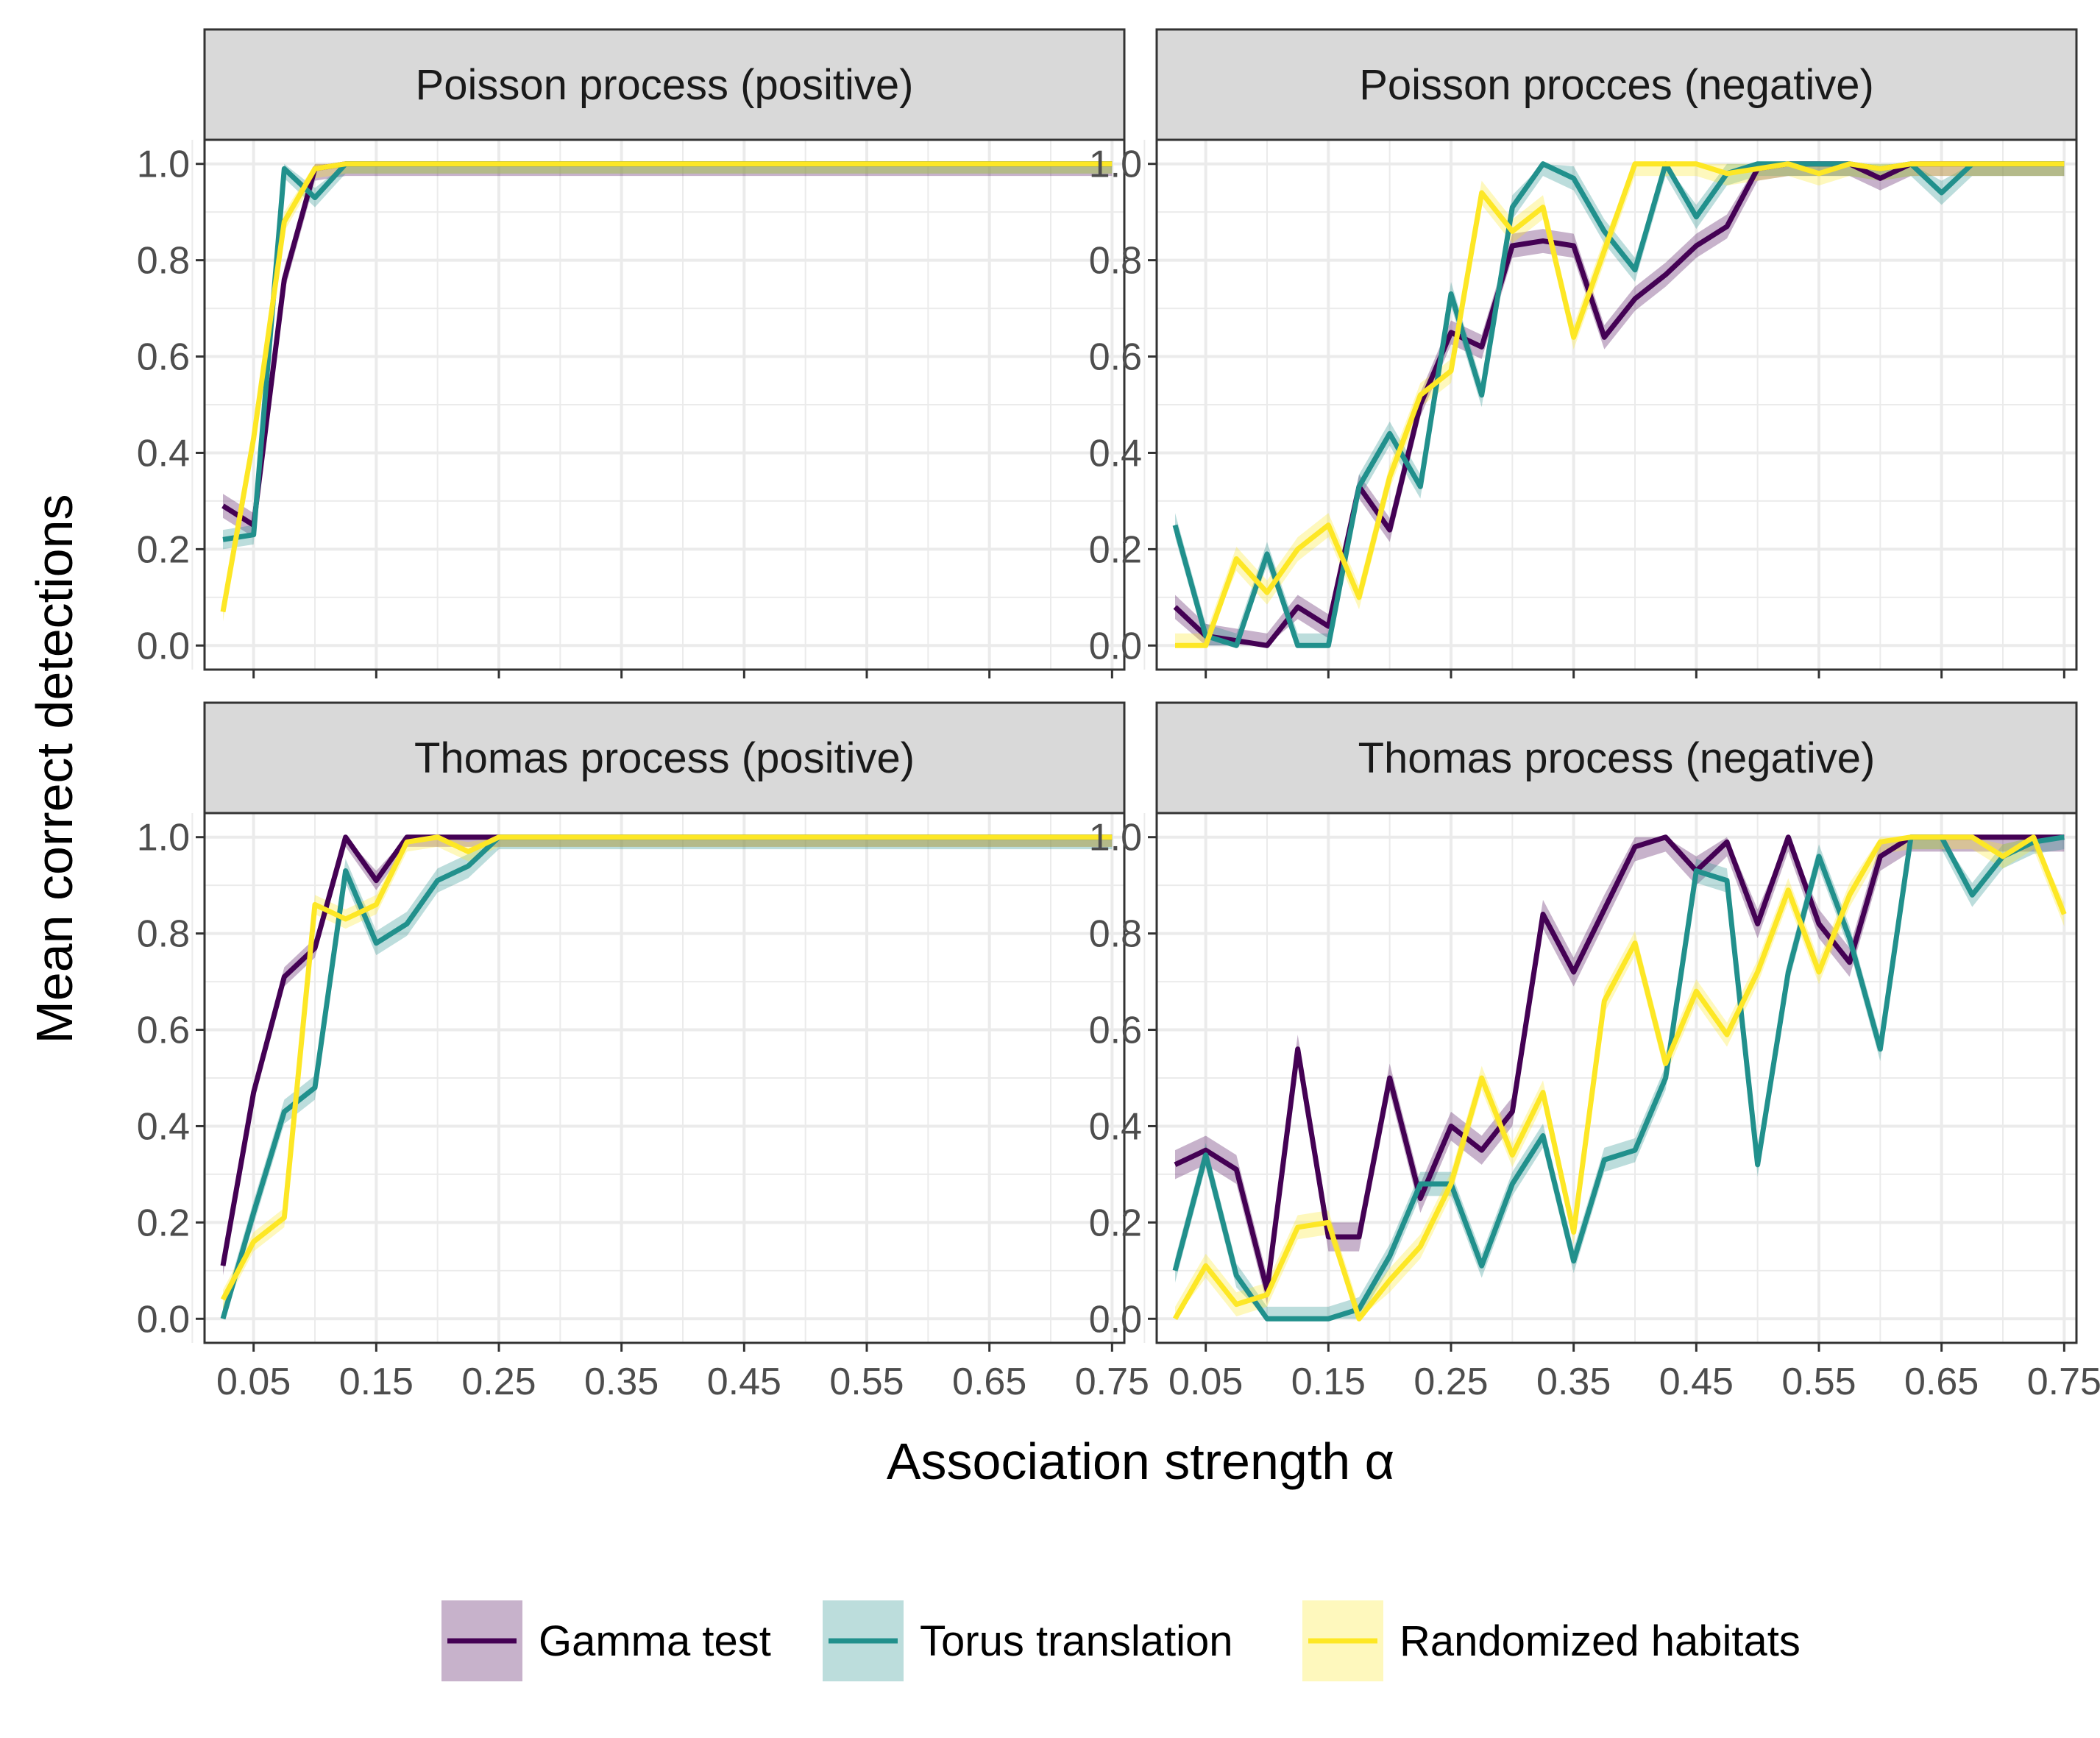 This screenshot has width=2100, height=1738. I want to click on legend-item: Gamma test, so click(606, 1640).